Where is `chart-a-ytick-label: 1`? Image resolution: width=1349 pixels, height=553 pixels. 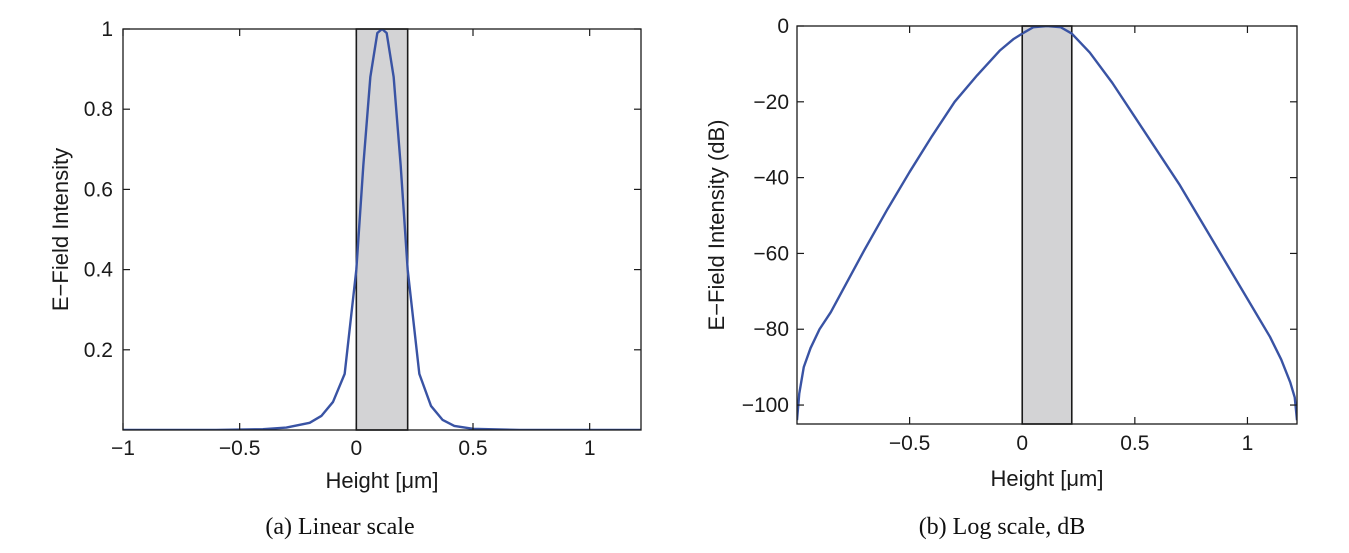 chart-a-ytick-label: 1 is located at coordinates (107, 29).